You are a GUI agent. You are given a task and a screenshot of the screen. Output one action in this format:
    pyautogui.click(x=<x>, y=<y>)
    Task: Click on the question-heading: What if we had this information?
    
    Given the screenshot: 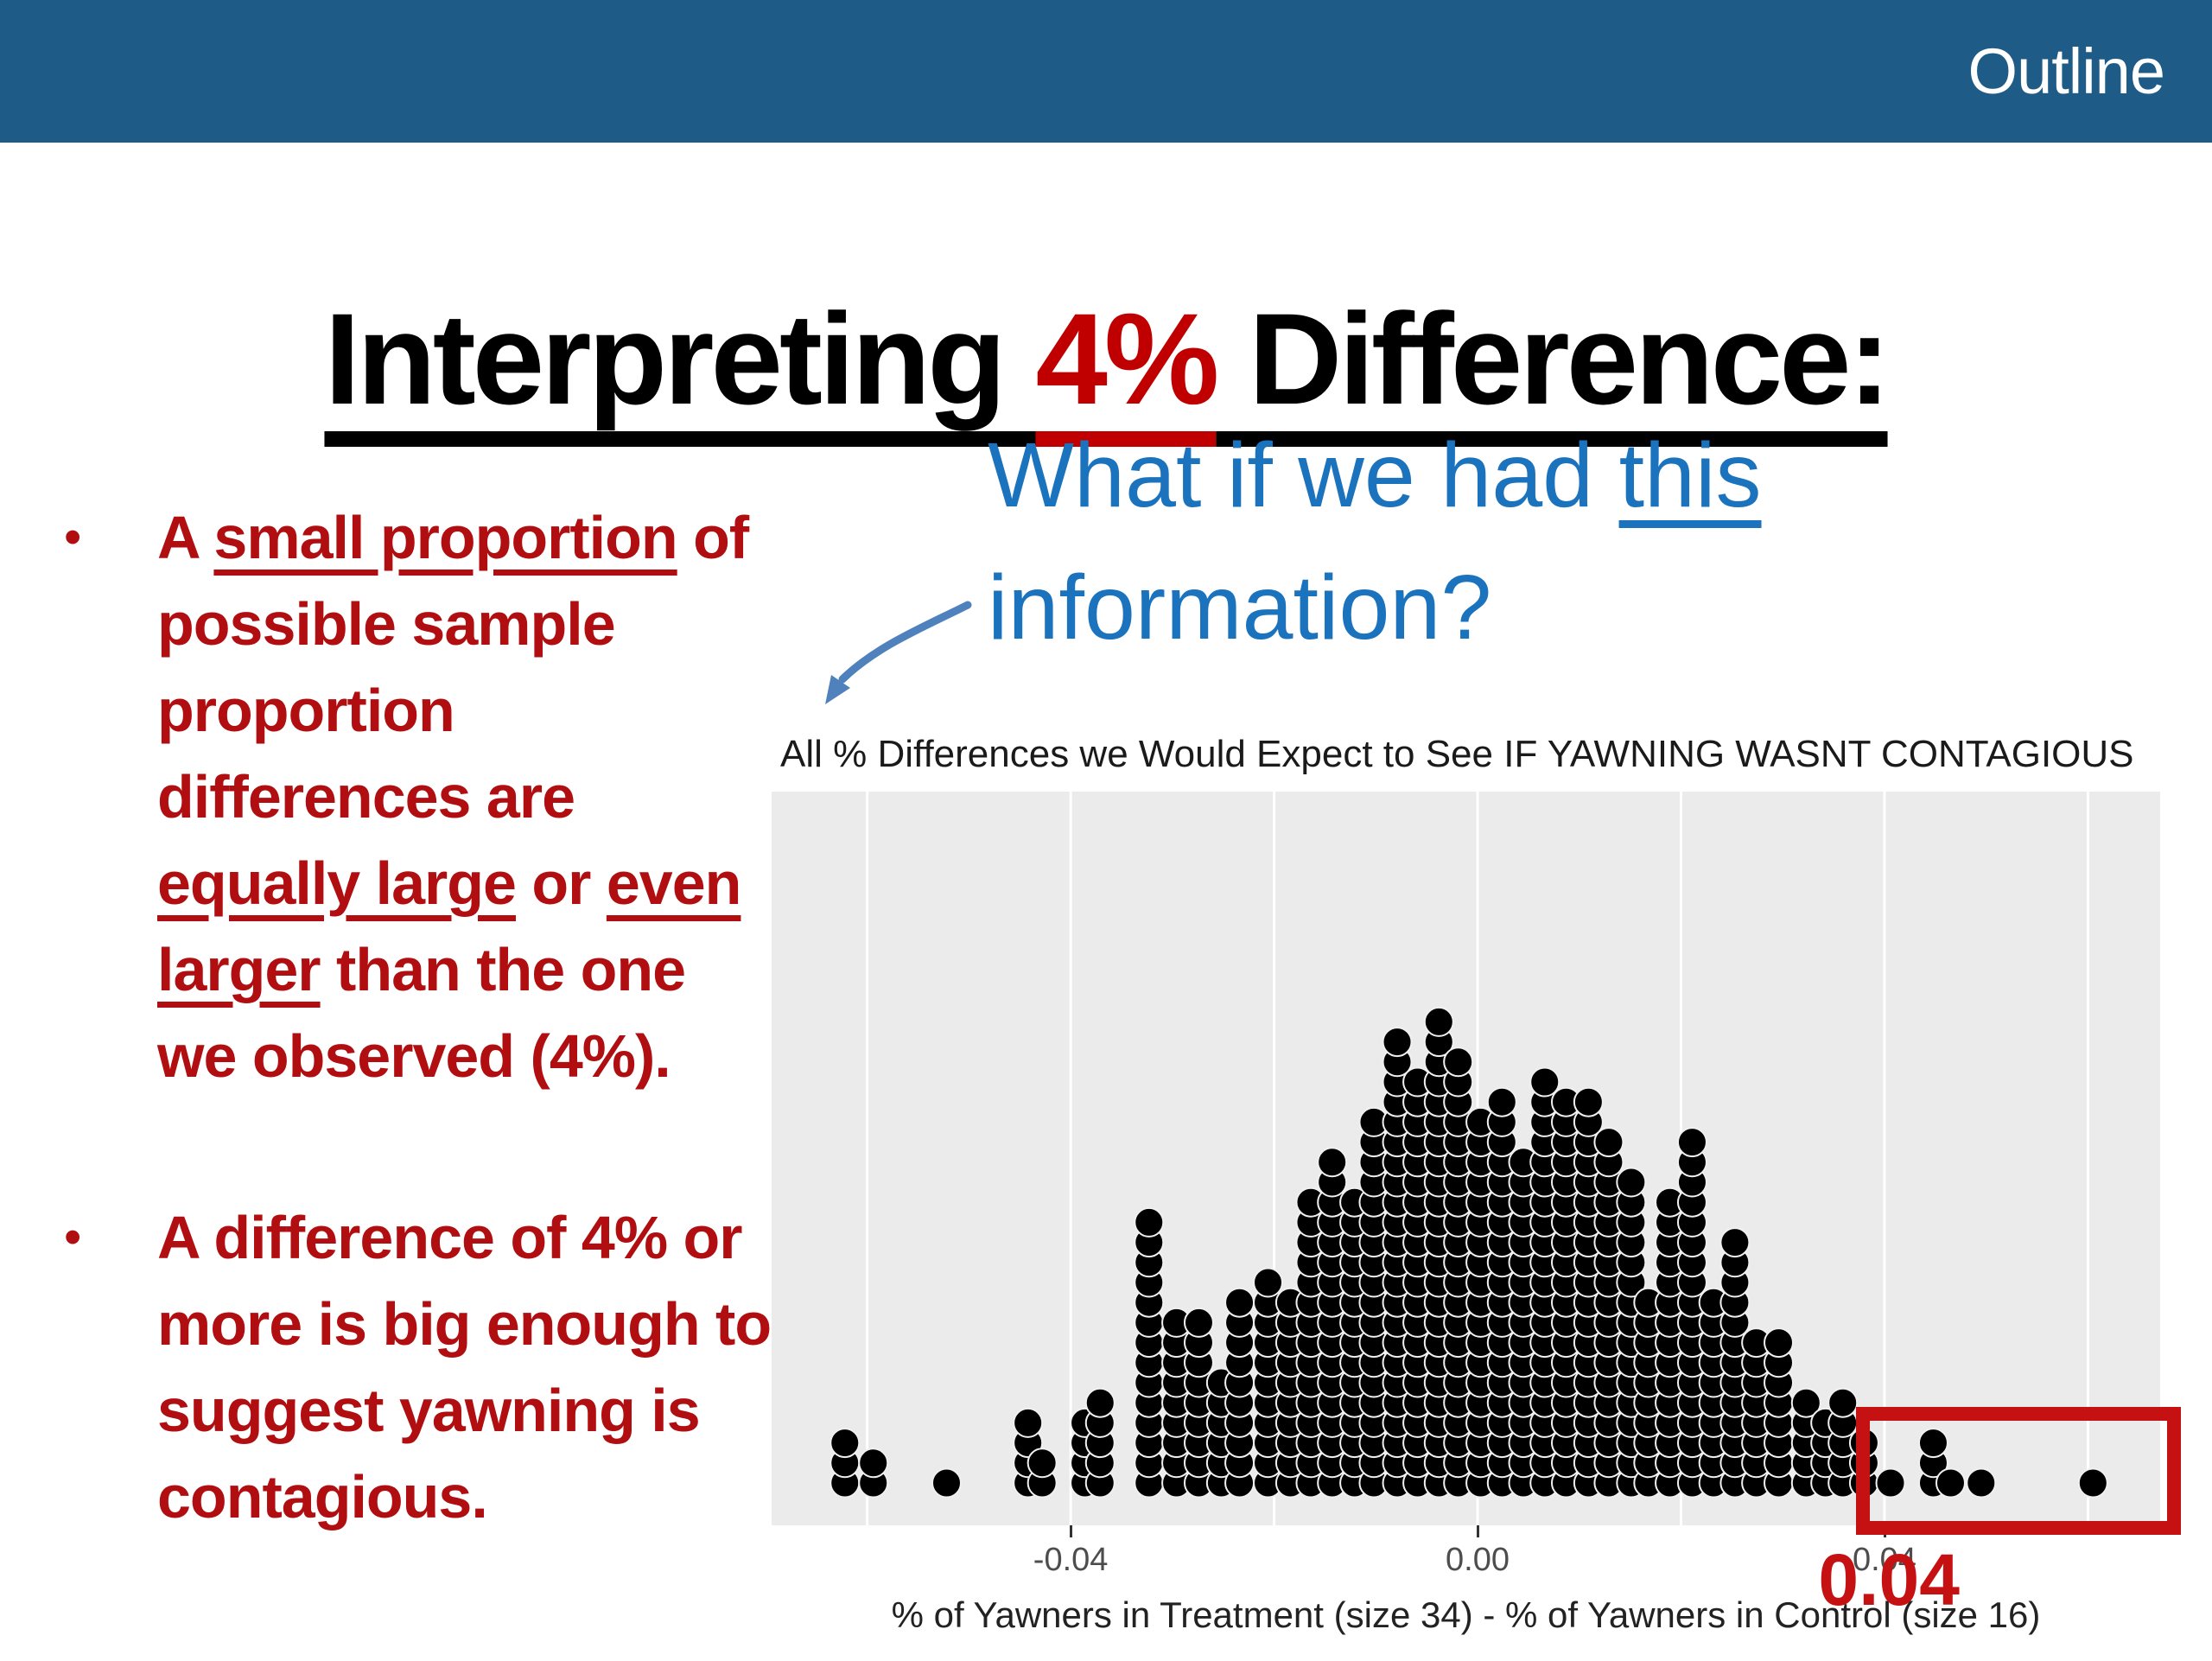 What is the action you would take?
    pyautogui.click(x=1375, y=542)
    